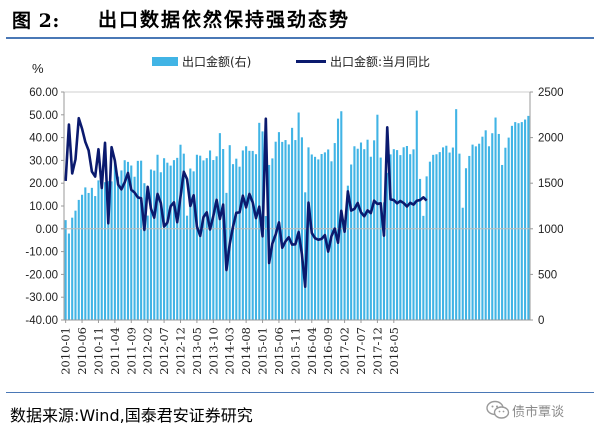 This screenshot has width=600, height=432. What do you see at coordinates (148, 351) in the screenshot?
I see `x-tick-label: 2012-02` at bounding box center [148, 351].